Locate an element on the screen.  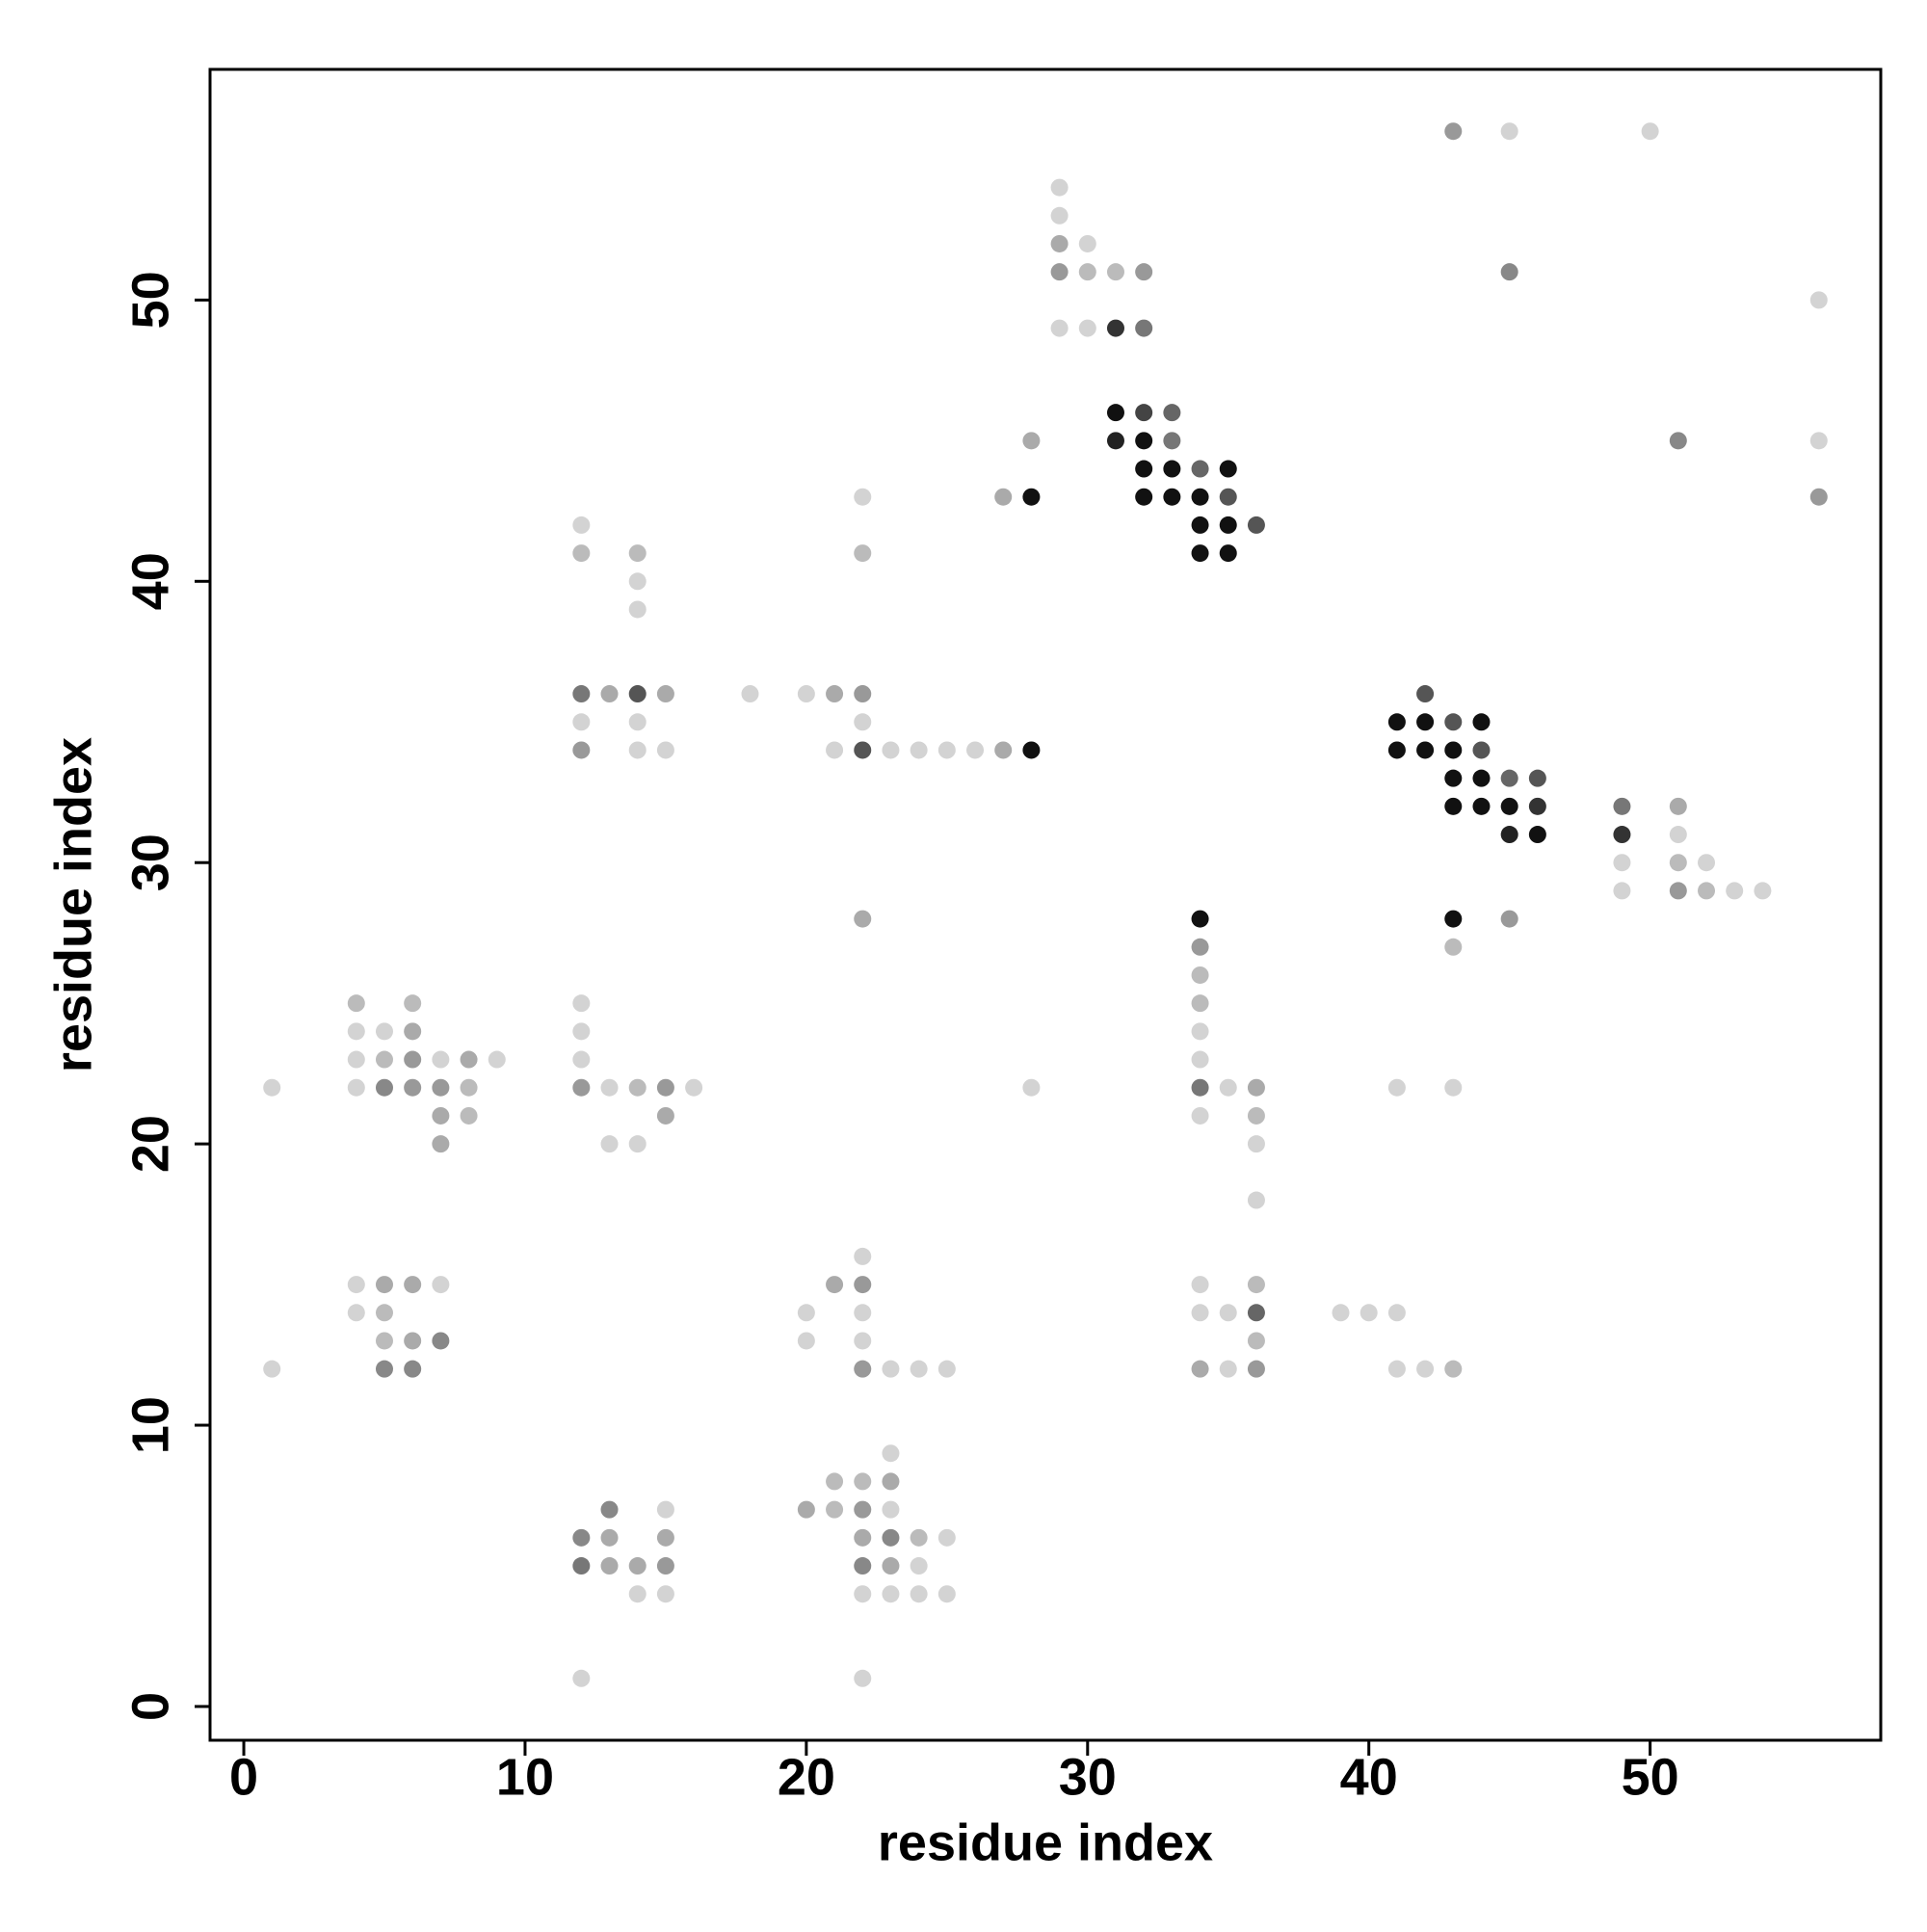
x-tick-label: 0 is located at coordinates (243, 1777).